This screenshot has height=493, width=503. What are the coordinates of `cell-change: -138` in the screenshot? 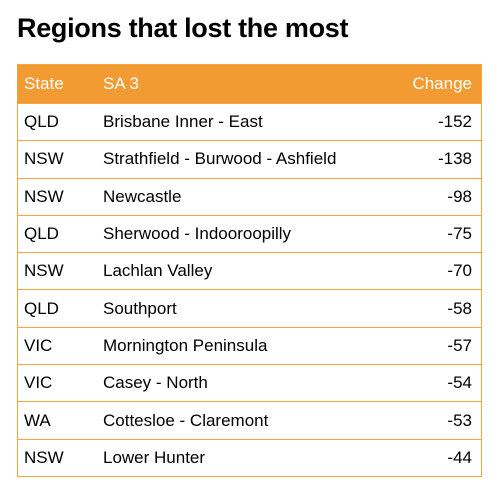 It's located at (454, 159).